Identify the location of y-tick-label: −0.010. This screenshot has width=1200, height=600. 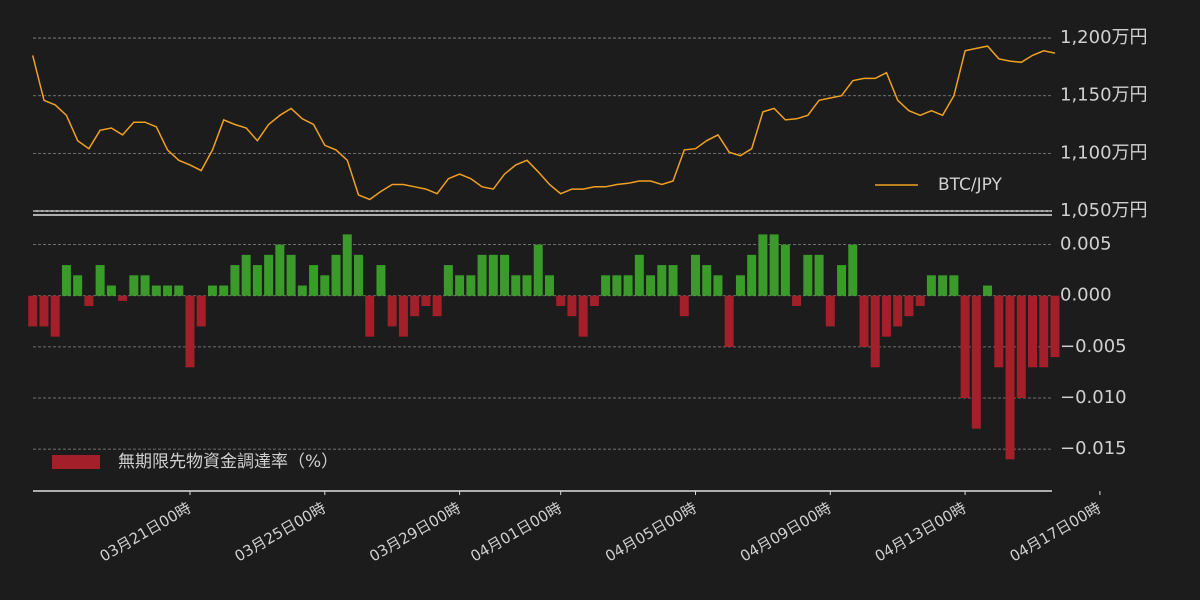
(1093, 397).